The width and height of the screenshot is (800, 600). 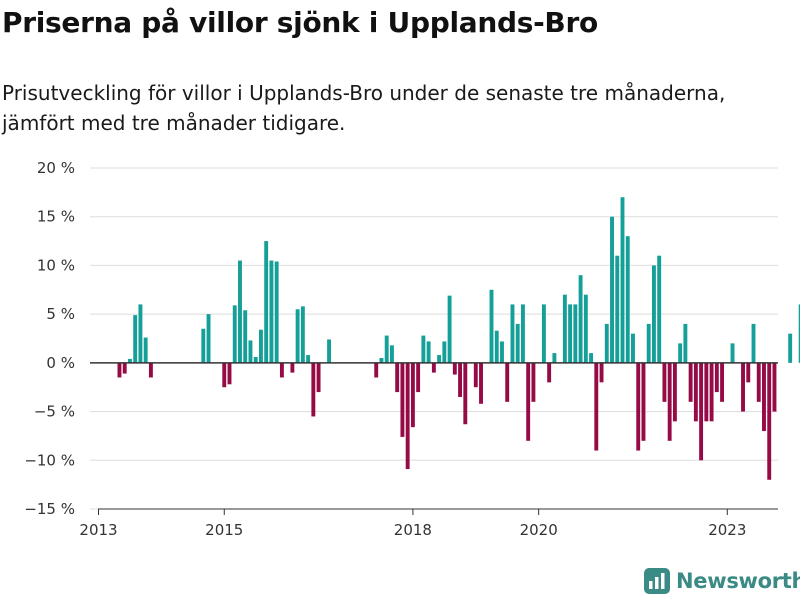 What do you see at coordinates (56, 168) in the screenshot?
I see `y-tick-label: 20 %` at bounding box center [56, 168].